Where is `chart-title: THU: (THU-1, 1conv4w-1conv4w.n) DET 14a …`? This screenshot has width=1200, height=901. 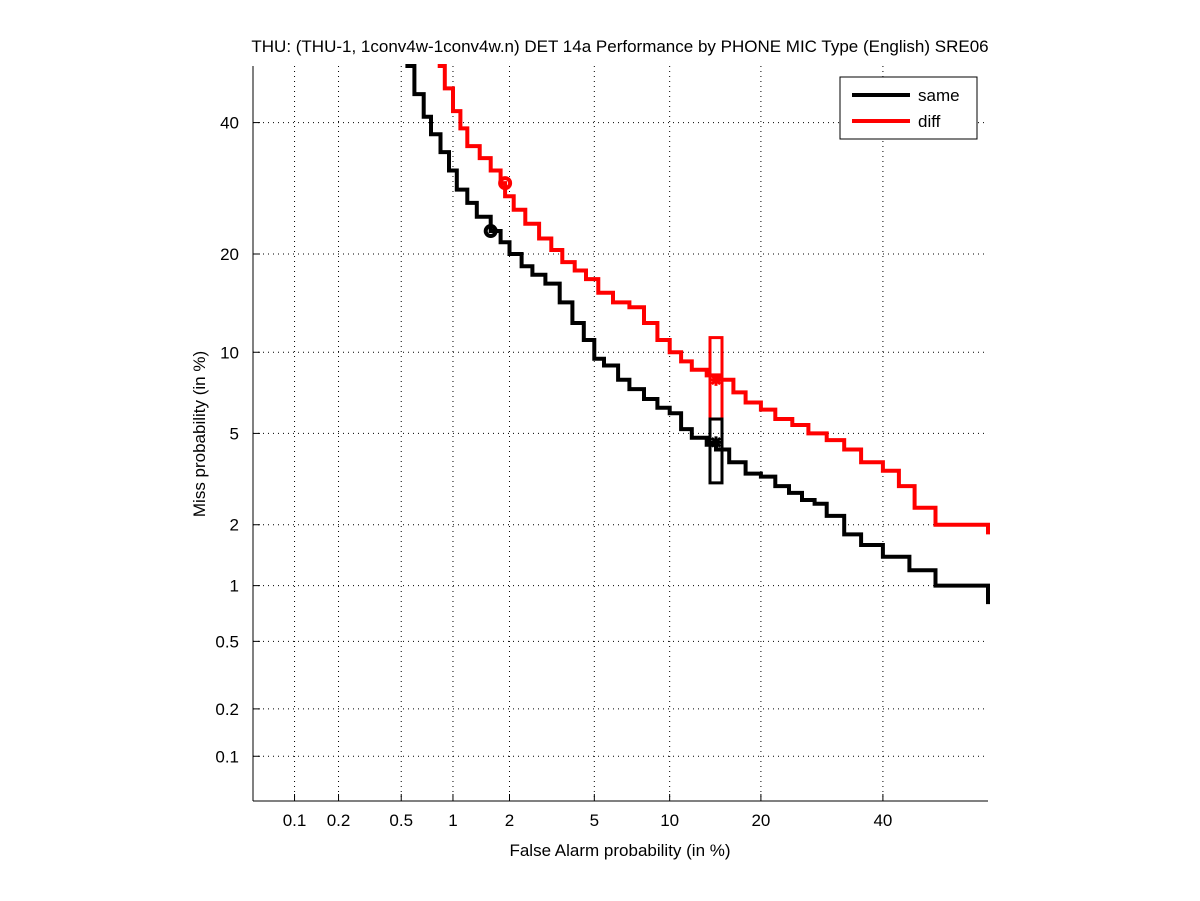
chart-title: THU: (THU-1, 1conv4w-1conv4w.n) DET 14a … is located at coordinates (619, 46).